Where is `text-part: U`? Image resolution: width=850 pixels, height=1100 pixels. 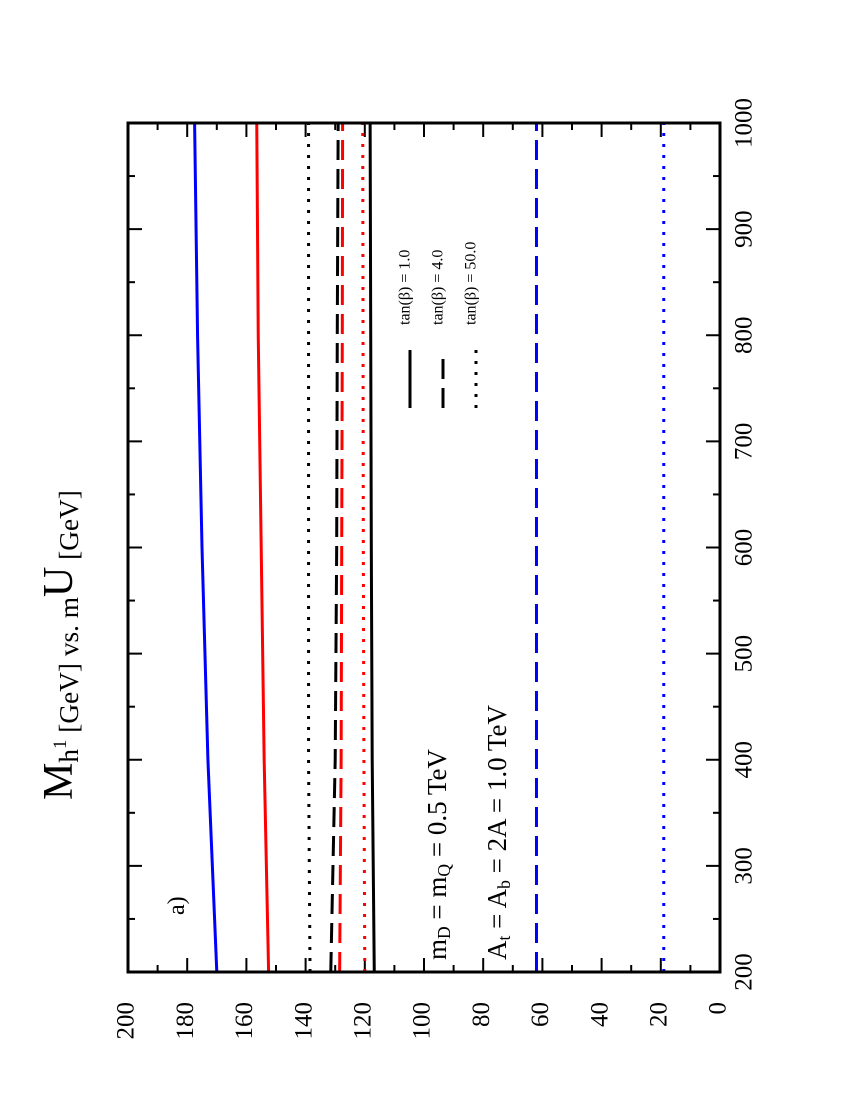
text-part: U is located at coordinates (59, 582).